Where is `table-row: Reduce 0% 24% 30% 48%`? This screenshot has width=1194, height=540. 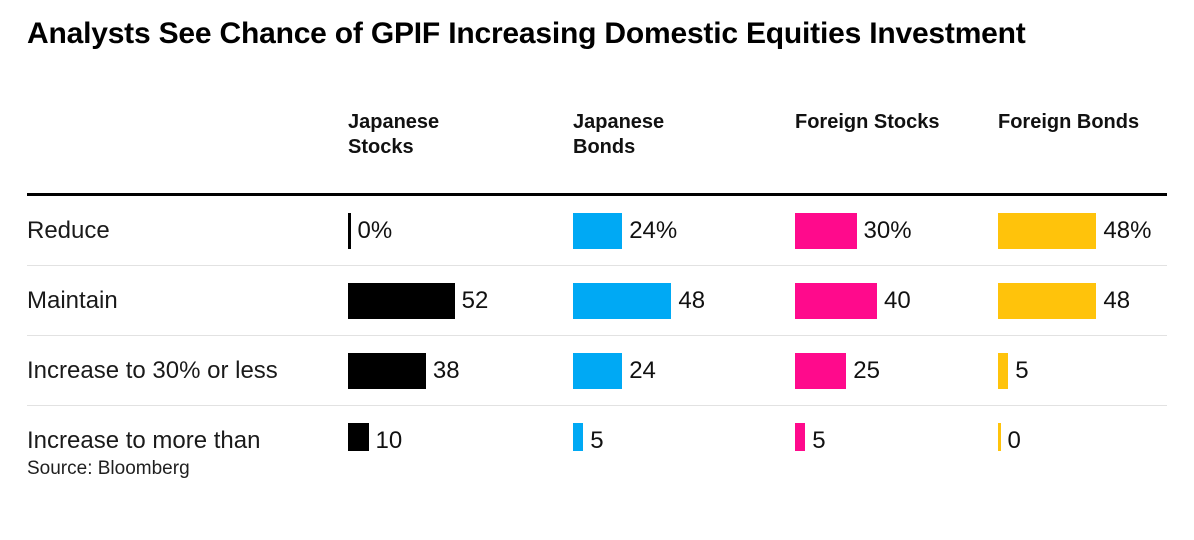 table-row: Reduce 0% 24% 30% 48% is located at coordinates (597, 231).